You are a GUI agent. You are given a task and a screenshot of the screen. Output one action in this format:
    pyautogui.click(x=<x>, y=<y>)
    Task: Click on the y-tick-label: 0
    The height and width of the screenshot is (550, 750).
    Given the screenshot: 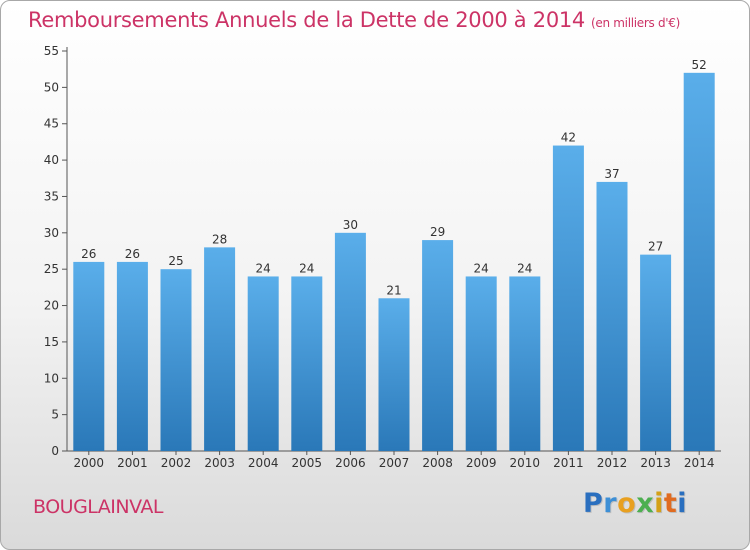 What is the action you would take?
    pyautogui.click(x=55, y=451)
    